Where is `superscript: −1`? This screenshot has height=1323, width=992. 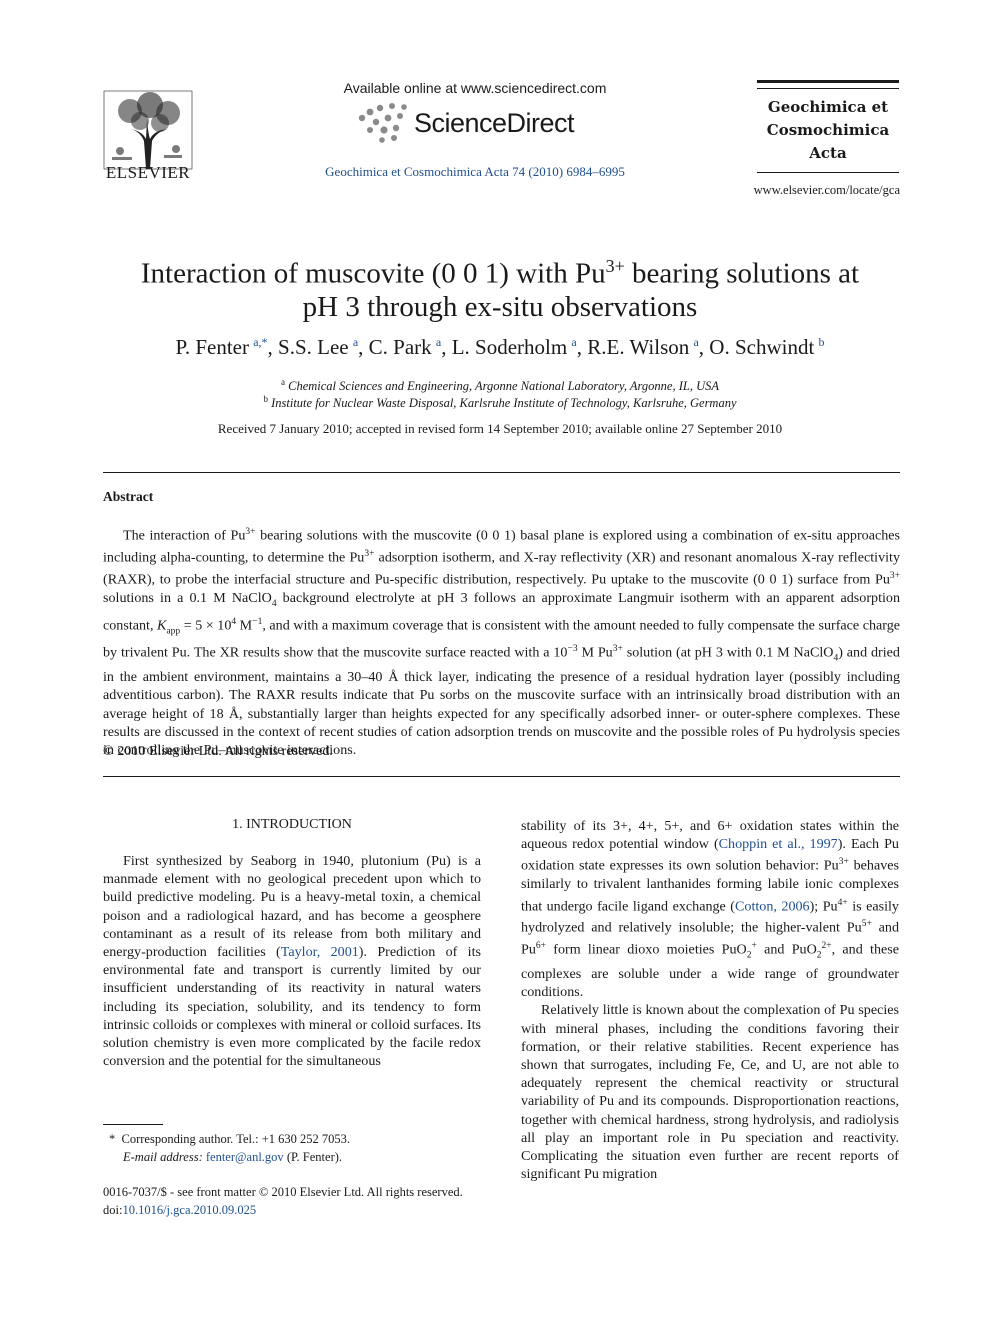 superscript: −1 is located at coordinates (257, 621).